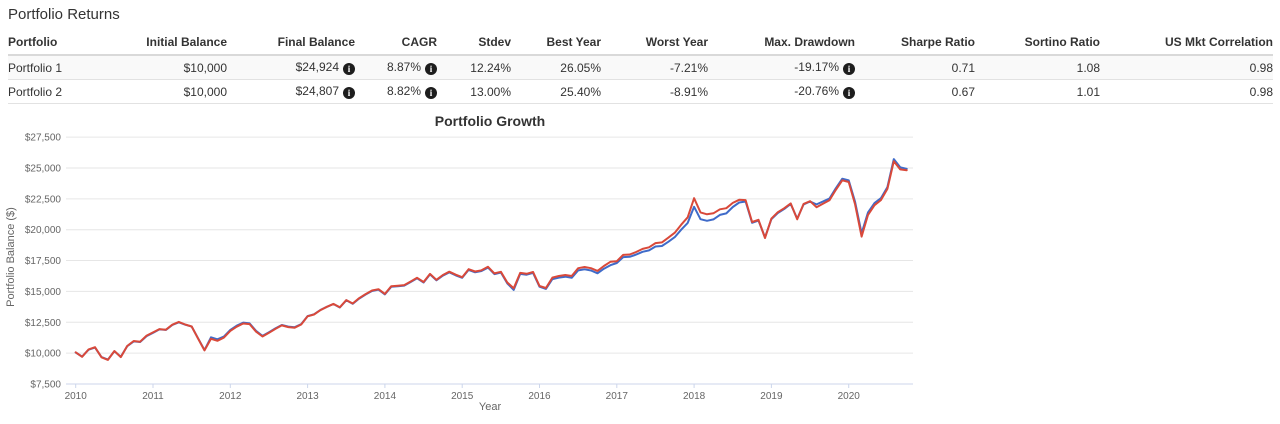 The width and height of the screenshot is (1280, 424). I want to click on cell-value: 1.08, so click(1088, 67).